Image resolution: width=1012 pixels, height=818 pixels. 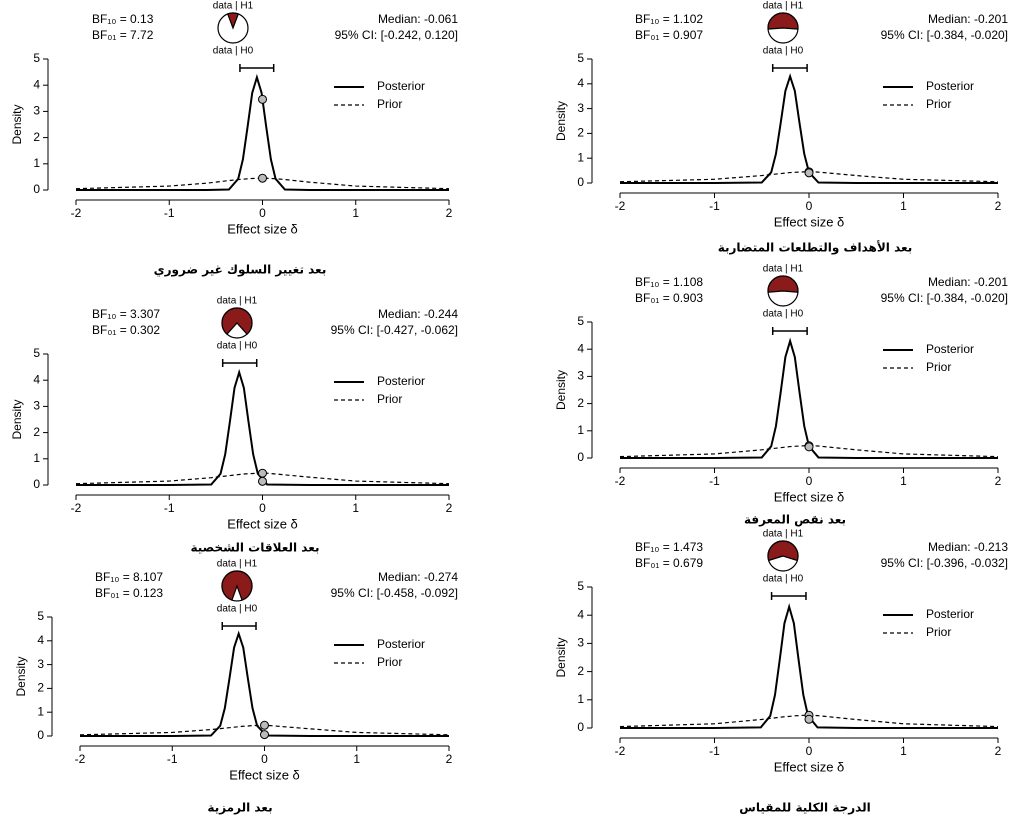 What do you see at coordinates (669, 563) in the screenshot?
I see `bf01-text: BF₀₁ = 0.679` at bounding box center [669, 563].